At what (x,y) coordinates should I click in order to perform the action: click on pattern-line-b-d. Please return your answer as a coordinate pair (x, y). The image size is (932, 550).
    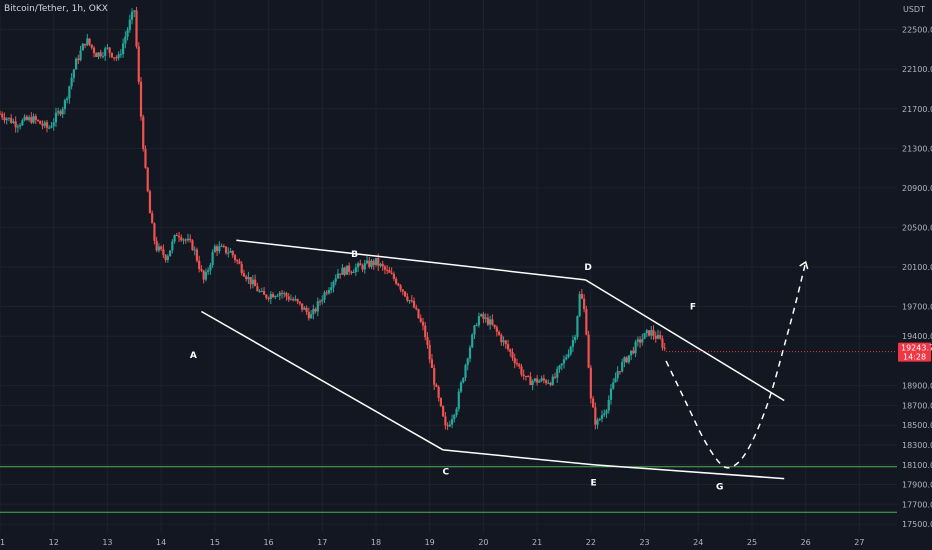
    Looking at the image, I should click on (411, 260).